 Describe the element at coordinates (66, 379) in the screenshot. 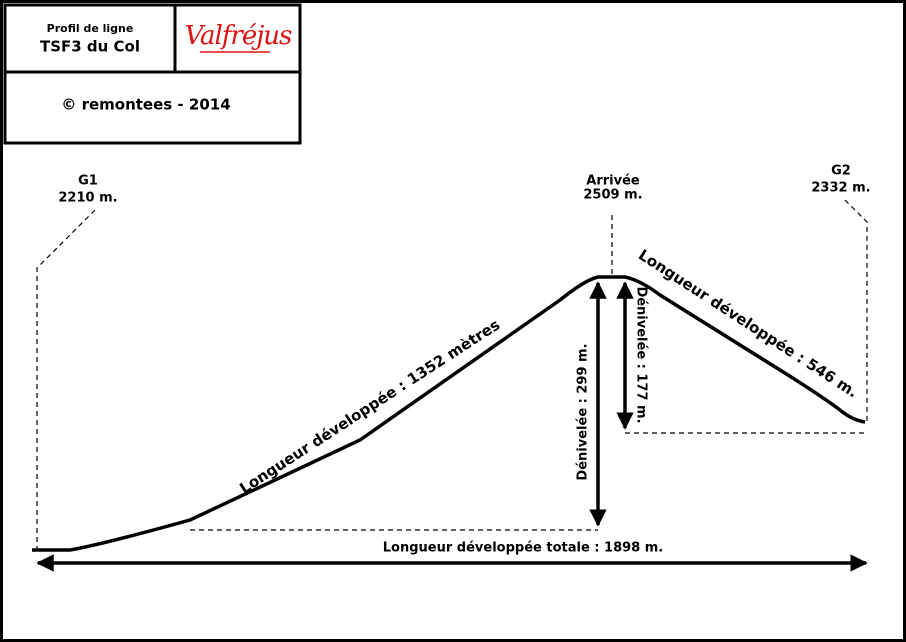

I see `g1-guide` at that location.